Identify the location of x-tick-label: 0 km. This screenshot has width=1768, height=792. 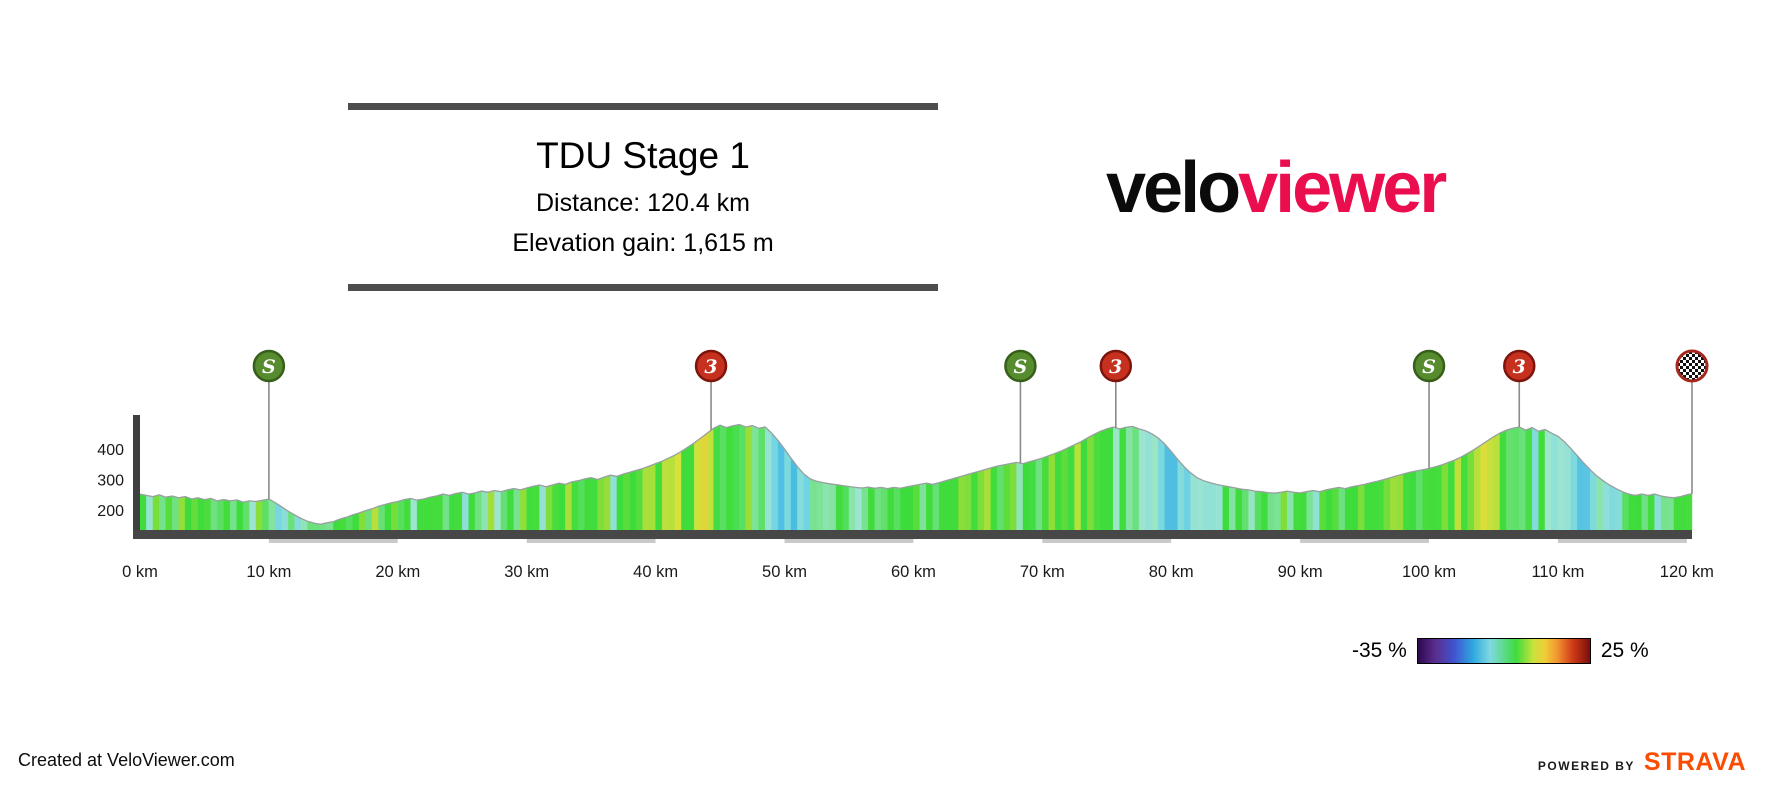
(140, 572).